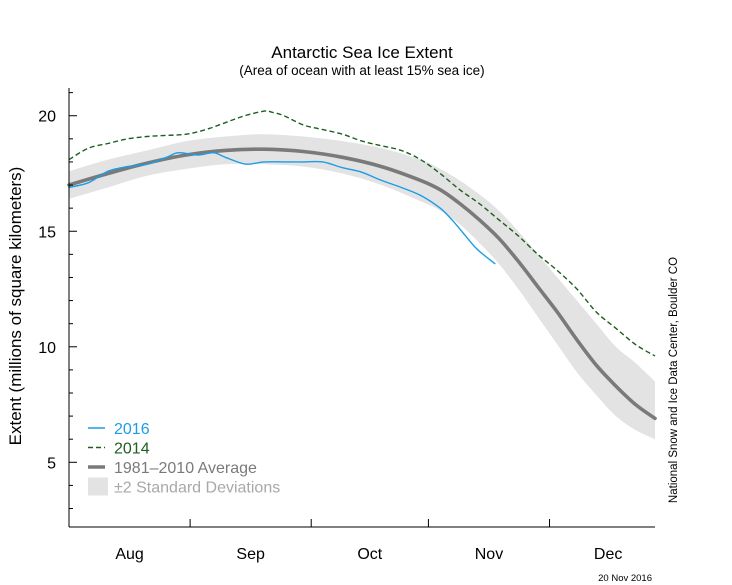 Image resolution: width=732 pixels, height=585 pixels. Describe the element at coordinates (197, 488) in the screenshot. I see `legend-label: ±2 Standard Deviations` at that location.